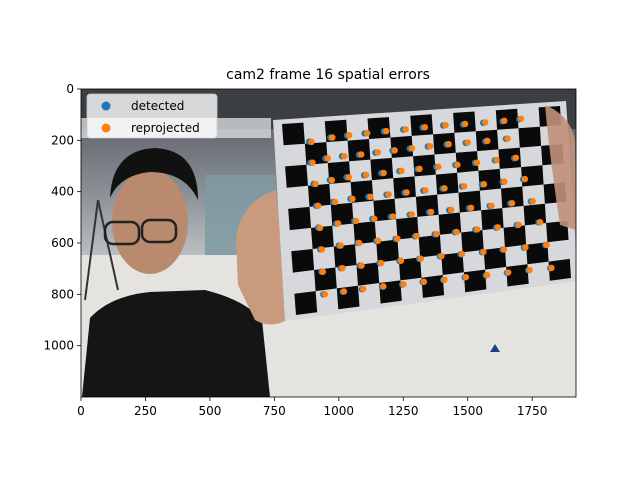 The height and width of the screenshot is (480, 640). Describe the element at coordinates (165, 128) in the screenshot. I see `legend-label-reprojected: reprojected` at that location.